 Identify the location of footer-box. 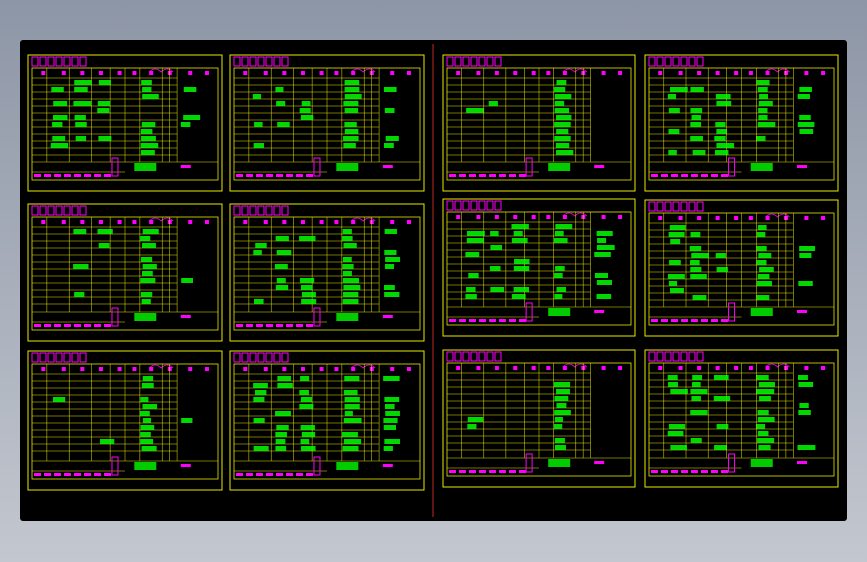
(317, 466).